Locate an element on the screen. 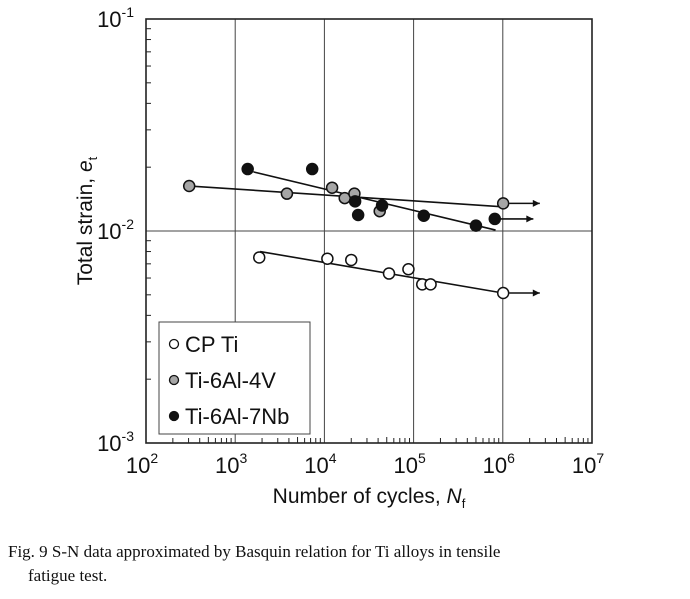  legend: CP Ti Ti-6Al-4V Ti-6Al-7Nb is located at coordinates (234, 378).